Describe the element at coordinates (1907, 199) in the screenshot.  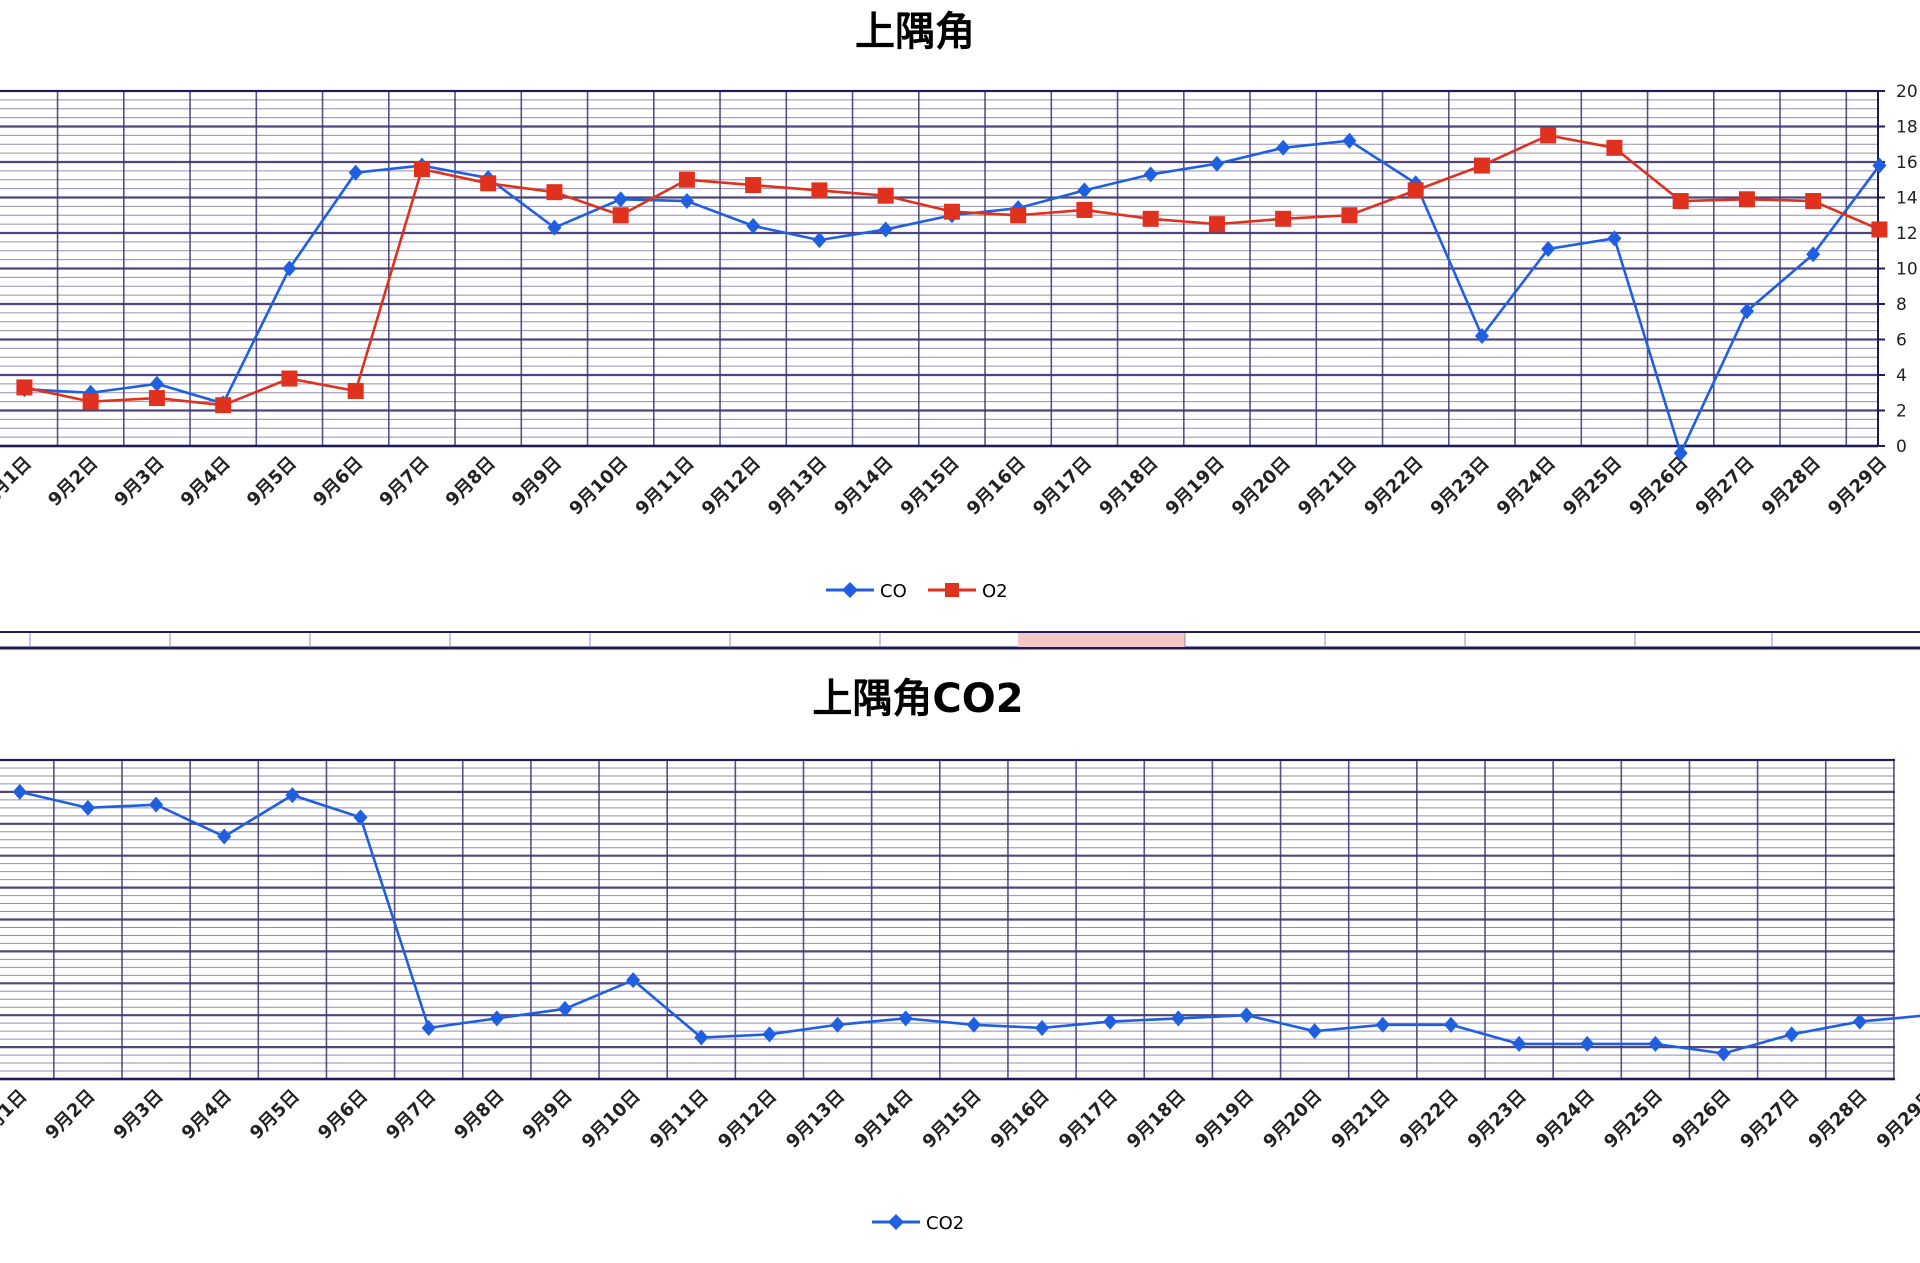
I see `y-tick-label: 14` at that location.